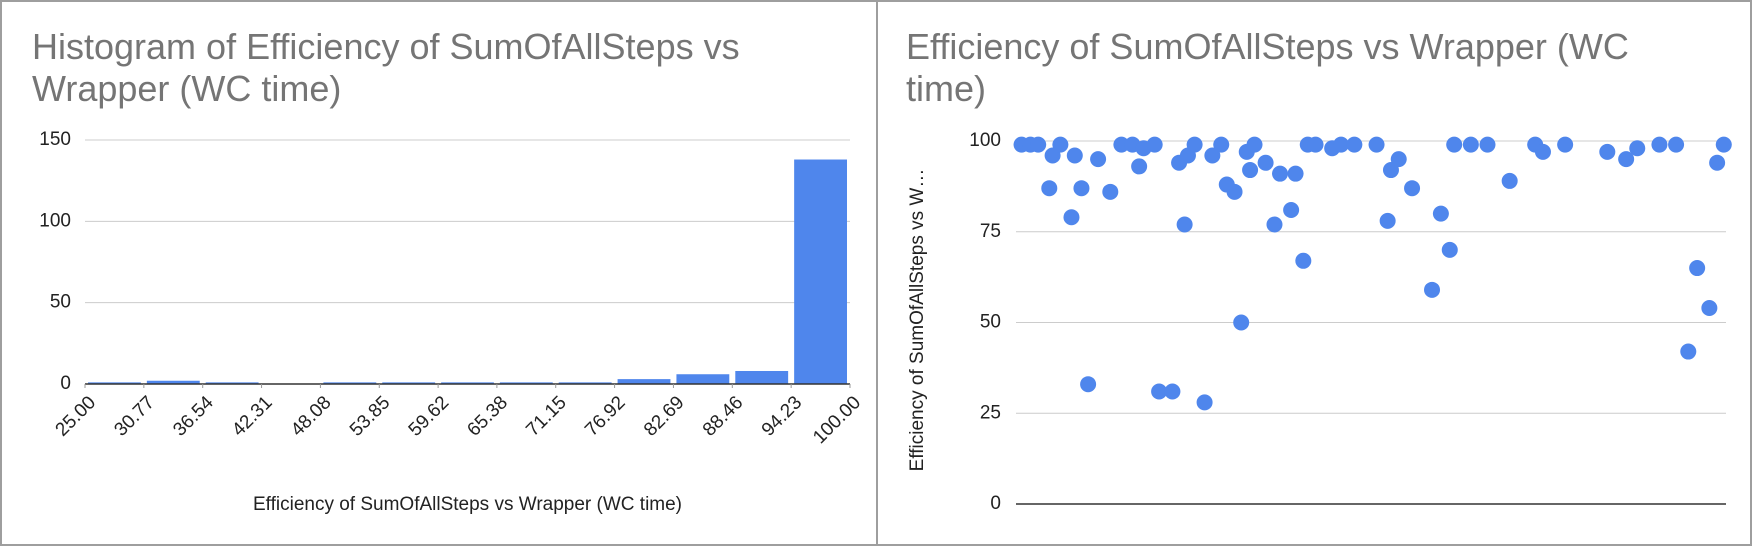 This screenshot has width=1752, height=550. Describe the element at coordinates (134, 416) in the screenshot. I see `x-tick-label: 30.77` at that location.